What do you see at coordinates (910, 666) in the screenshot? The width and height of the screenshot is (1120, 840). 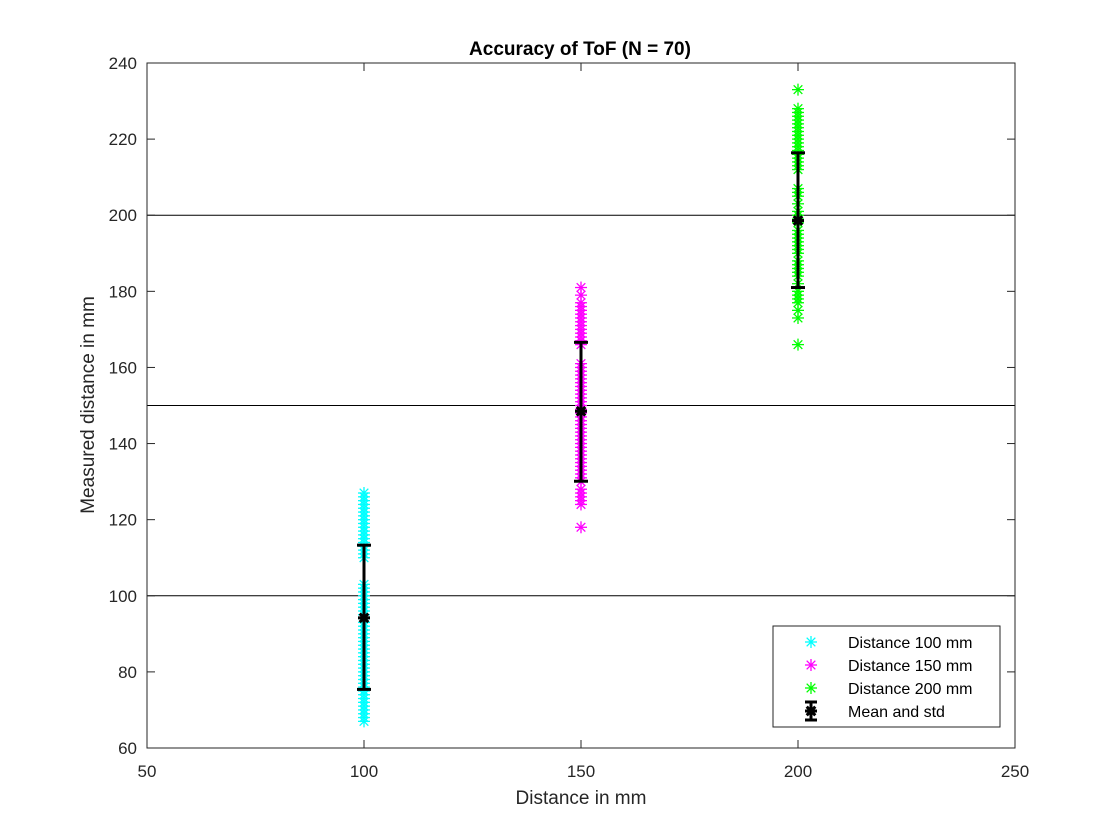 I see `legend-label: Distance 150 mm` at bounding box center [910, 666].